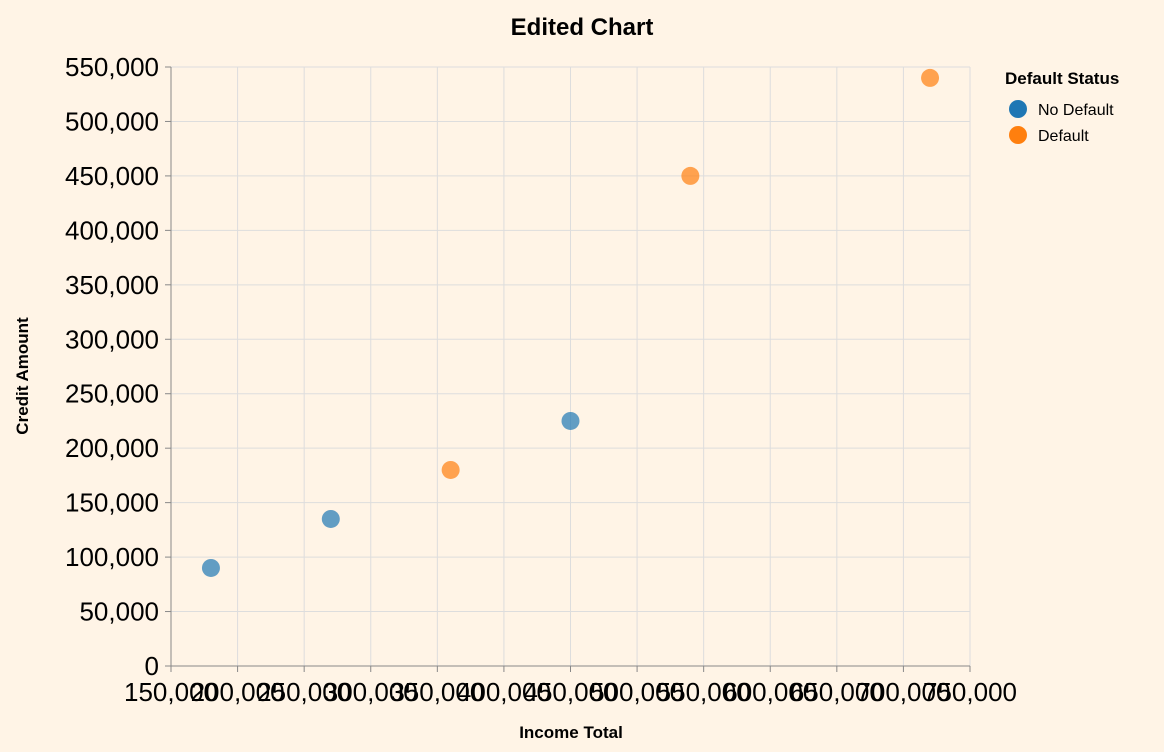 This screenshot has height=752, width=1164. What do you see at coordinates (112, 285) in the screenshot?
I see `y-tick-label: 350,000` at bounding box center [112, 285].